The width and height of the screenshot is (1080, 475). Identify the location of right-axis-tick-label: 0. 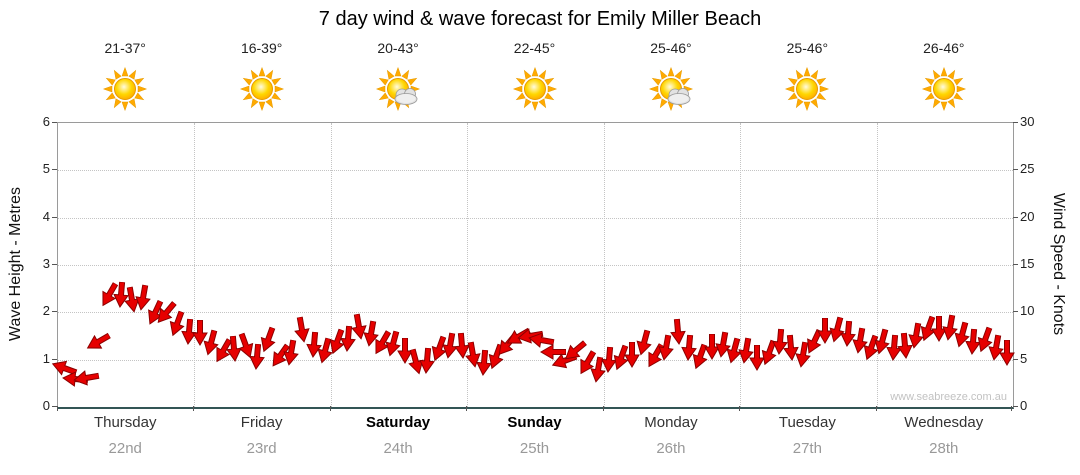
(1024, 405).